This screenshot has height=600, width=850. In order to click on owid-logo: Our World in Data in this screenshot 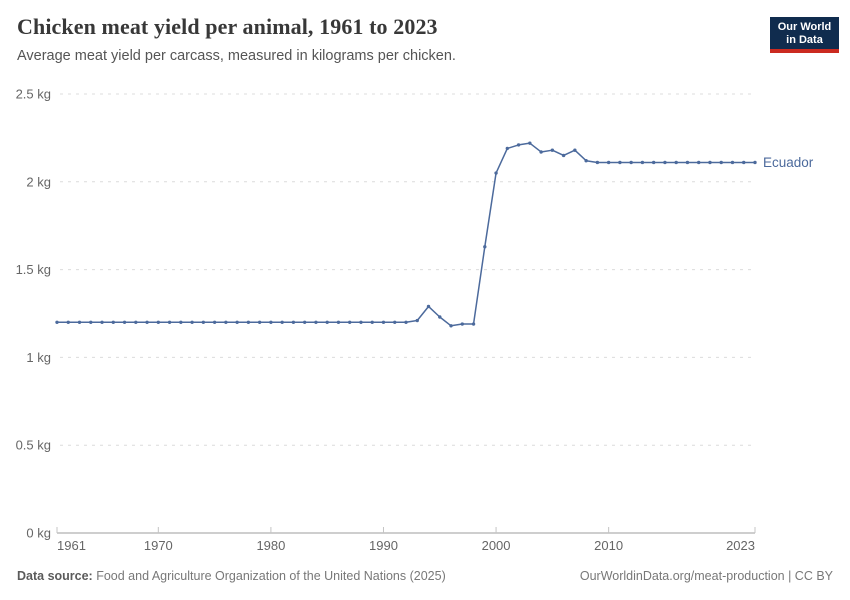, I will do `click(804, 35)`.